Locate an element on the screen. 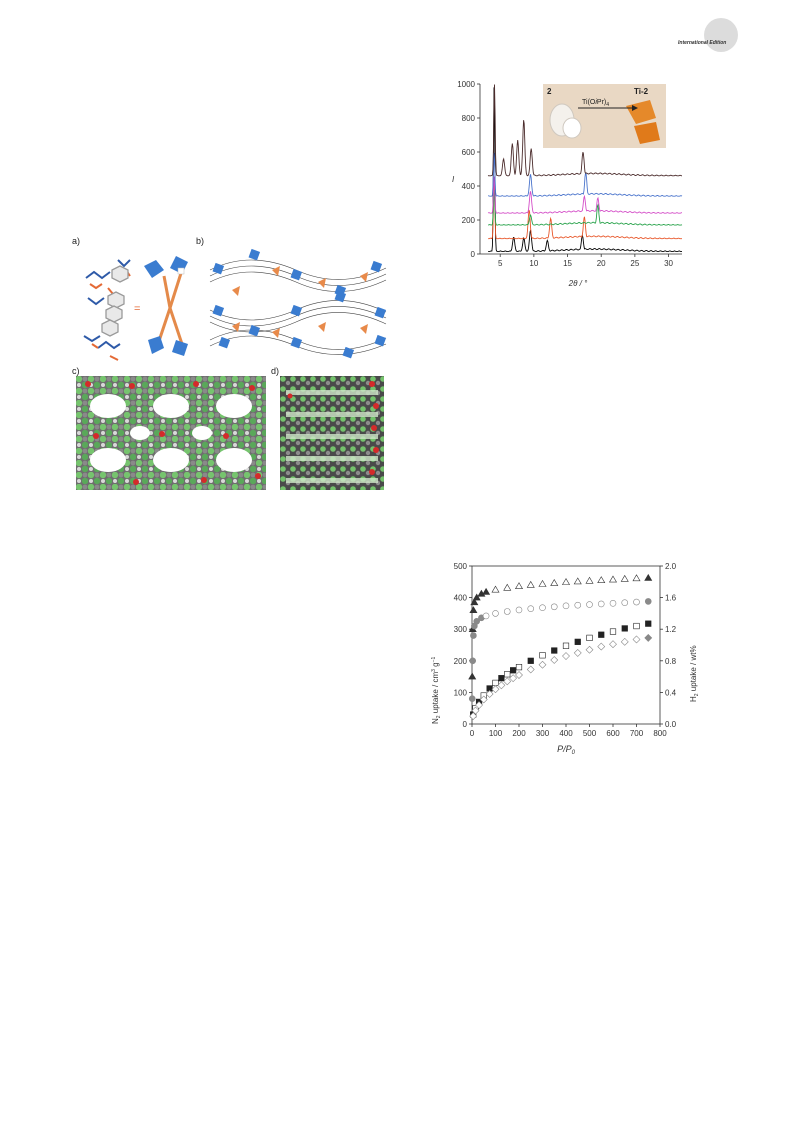 The height and width of the screenshot is (1121, 793). uptake-x-tick-label: 700 is located at coordinates (637, 733).